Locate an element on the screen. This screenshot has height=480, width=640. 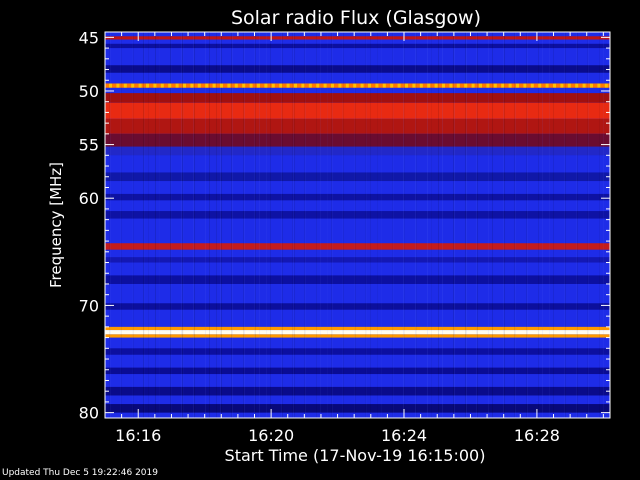
y-tick-label: 80 is located at coordinates (89, 413).